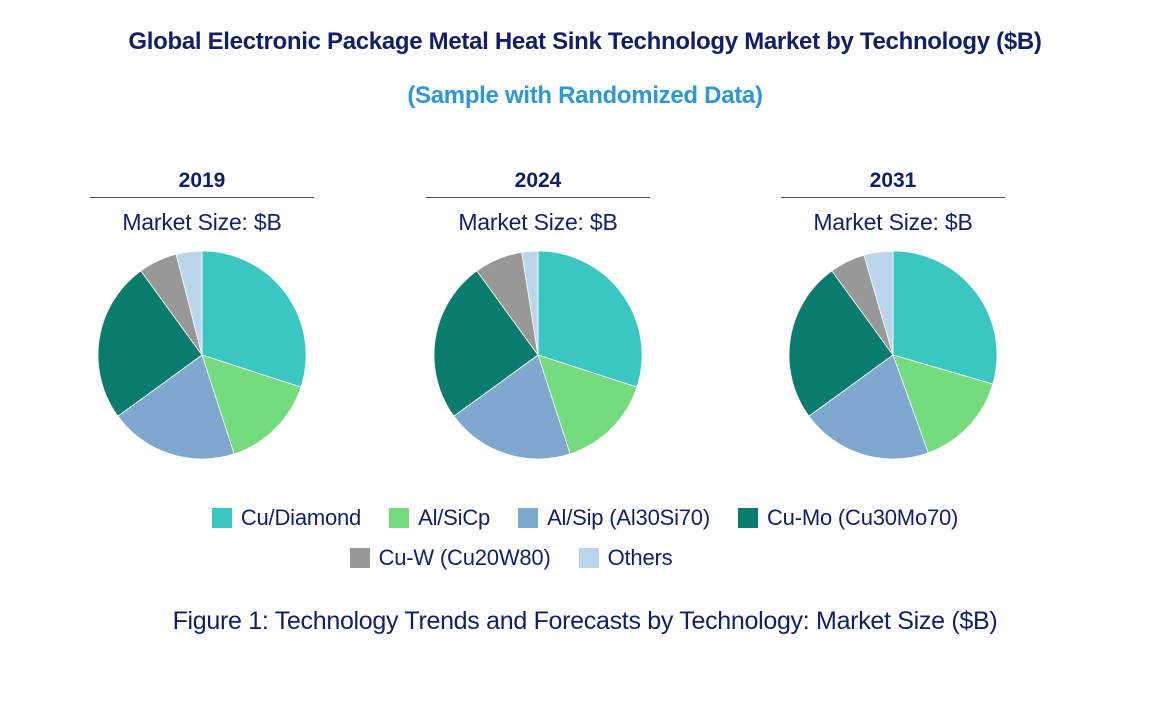  I want to click on legend-label: Cu/Diamond, so click(301, 517).